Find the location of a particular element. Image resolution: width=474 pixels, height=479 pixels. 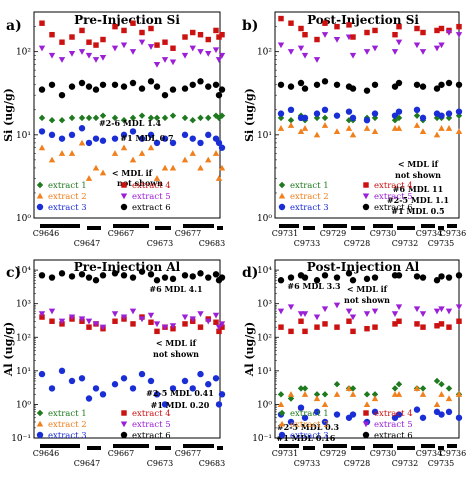

sample-label: C9730 is located at coordinates (383, 233).